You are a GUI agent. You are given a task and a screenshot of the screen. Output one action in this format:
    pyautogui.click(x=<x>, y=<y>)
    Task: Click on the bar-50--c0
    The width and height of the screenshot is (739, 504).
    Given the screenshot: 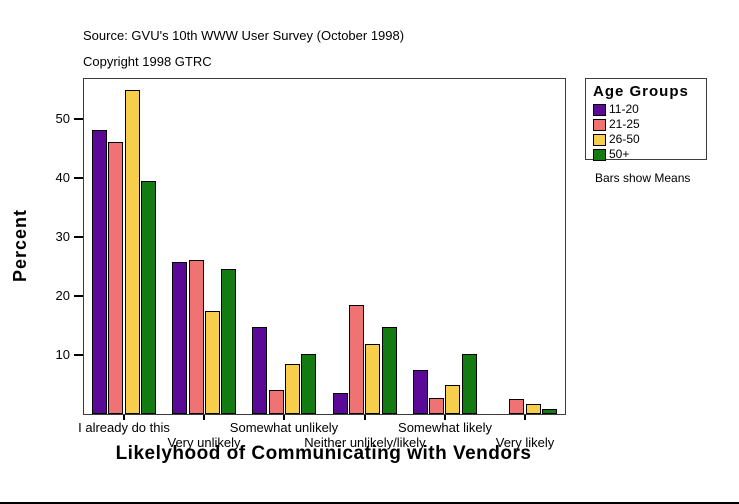 What is the action you would take?
    pyautogui.click(x=148, y=297)
    